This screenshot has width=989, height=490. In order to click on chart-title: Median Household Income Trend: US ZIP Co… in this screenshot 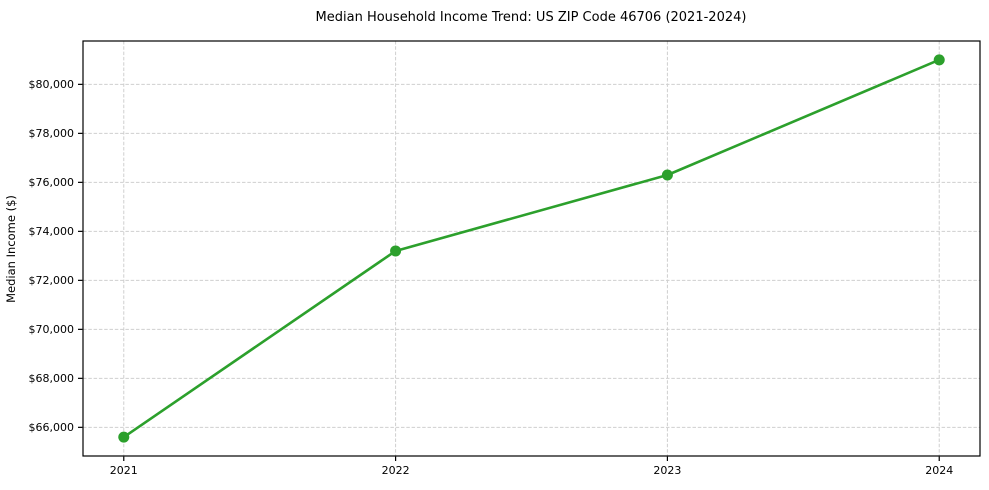, I will do `click(531, 17)`.